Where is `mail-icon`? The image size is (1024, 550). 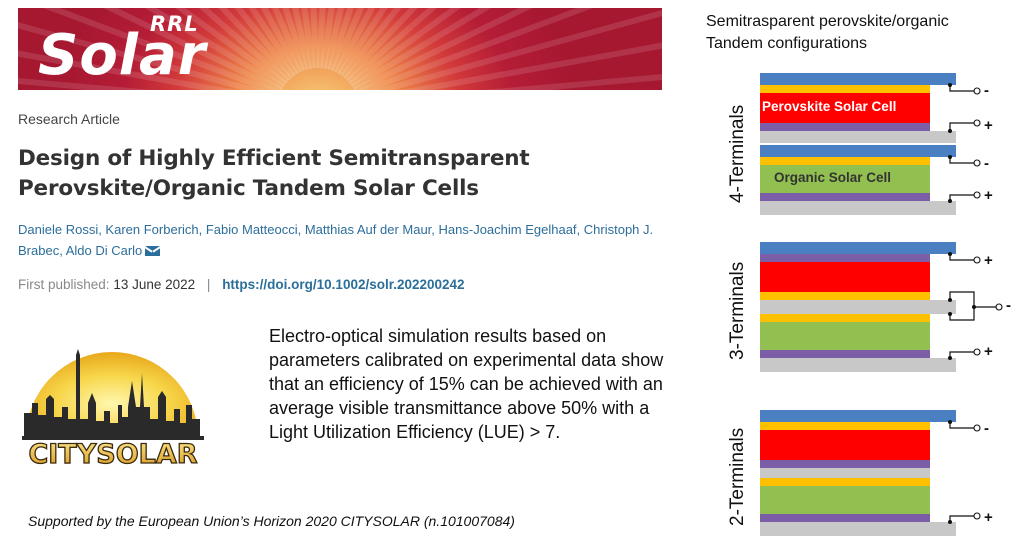 mail-icon is located at coordinates (153, 251).